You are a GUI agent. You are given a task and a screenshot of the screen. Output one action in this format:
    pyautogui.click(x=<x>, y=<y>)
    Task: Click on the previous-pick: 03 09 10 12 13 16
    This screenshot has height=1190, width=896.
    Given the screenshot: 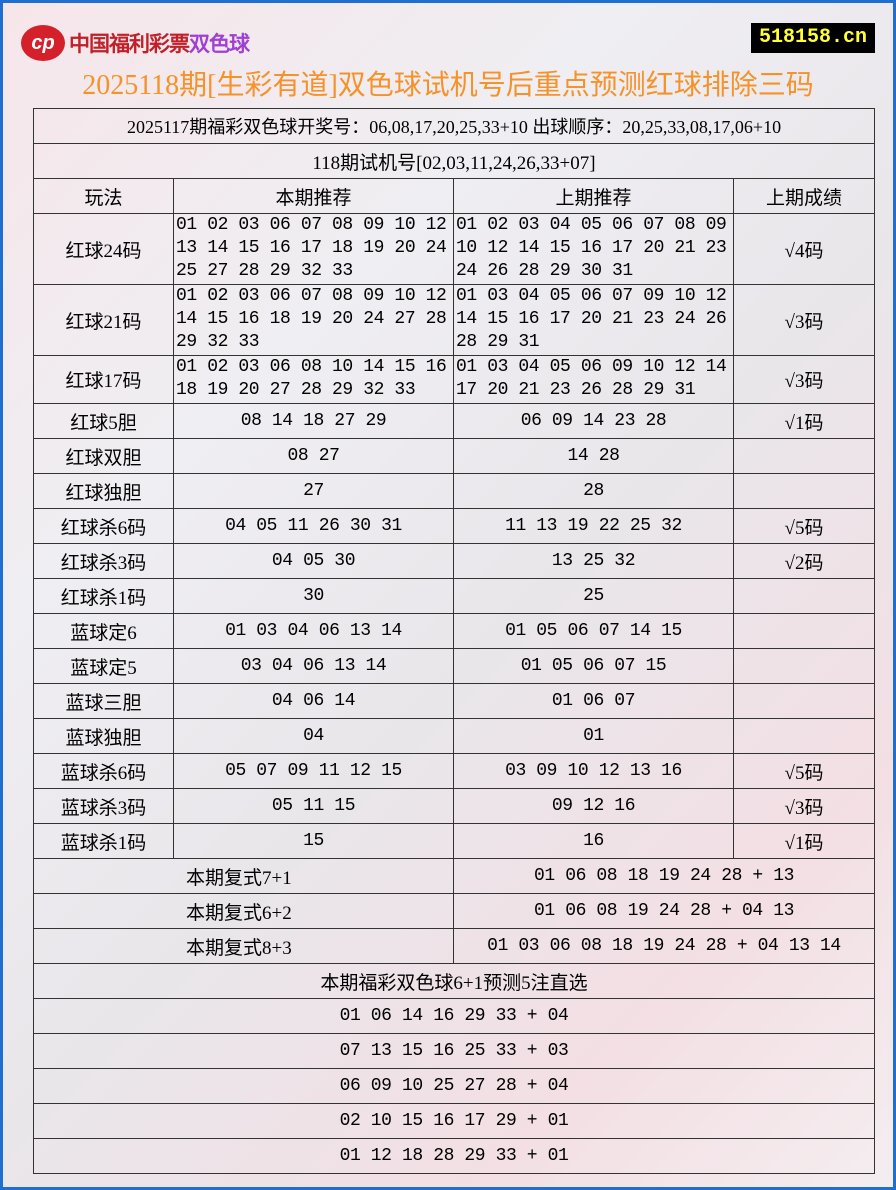 What is the action you would take?
    pyautogui.click(x=593, y=771)
    